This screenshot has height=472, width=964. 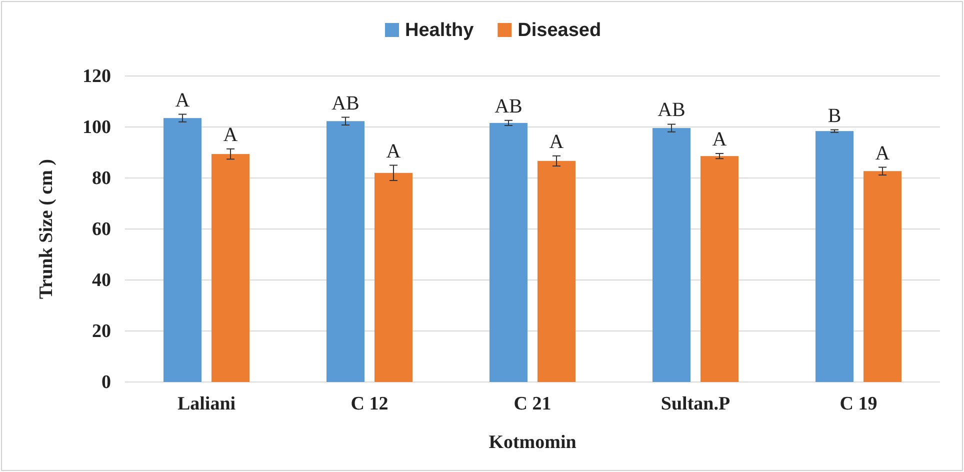 What do you see at coordinates (101, 229) in the screenshot?
I see `y-tick-label: 60` at bounding box center [101, 229].